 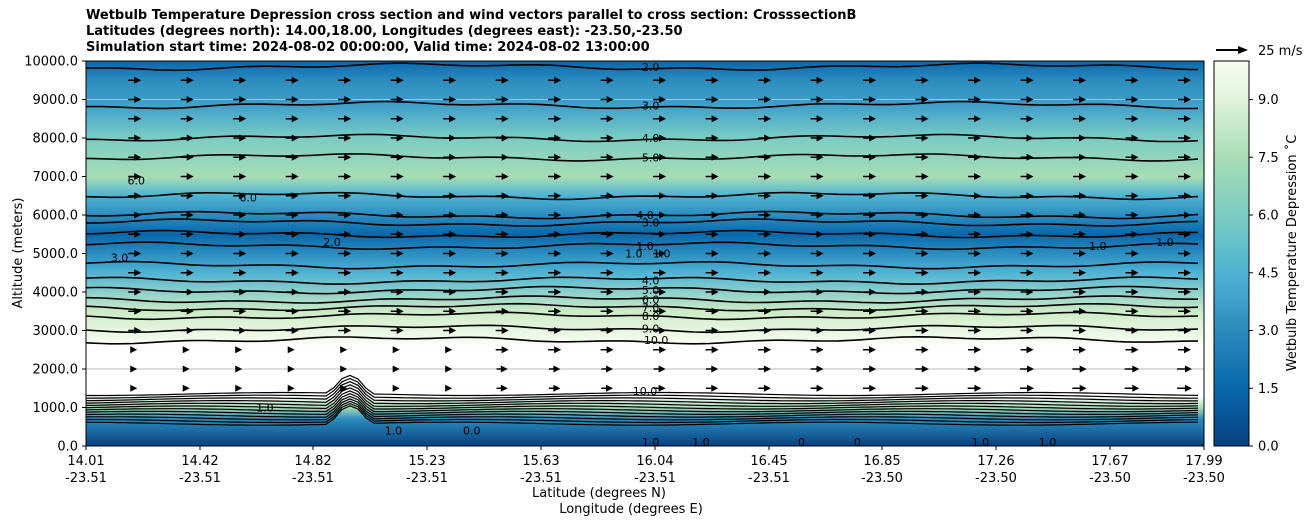 What do you see at coordinates (651, 316) in the screenshot?
I see `contour-label: 8.0` at bounding box center [651, 316].